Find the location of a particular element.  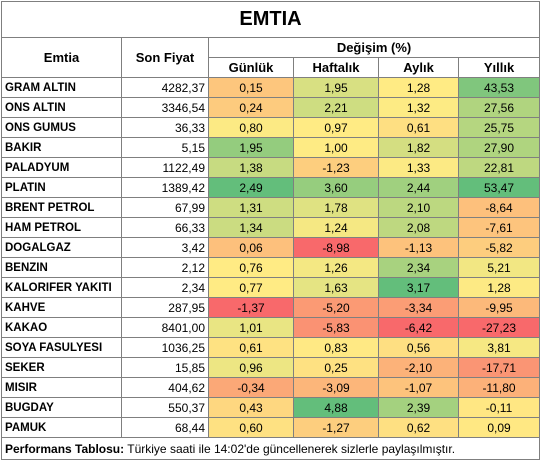

price-cell: 8401,00 is located at coordinates (165, 327).